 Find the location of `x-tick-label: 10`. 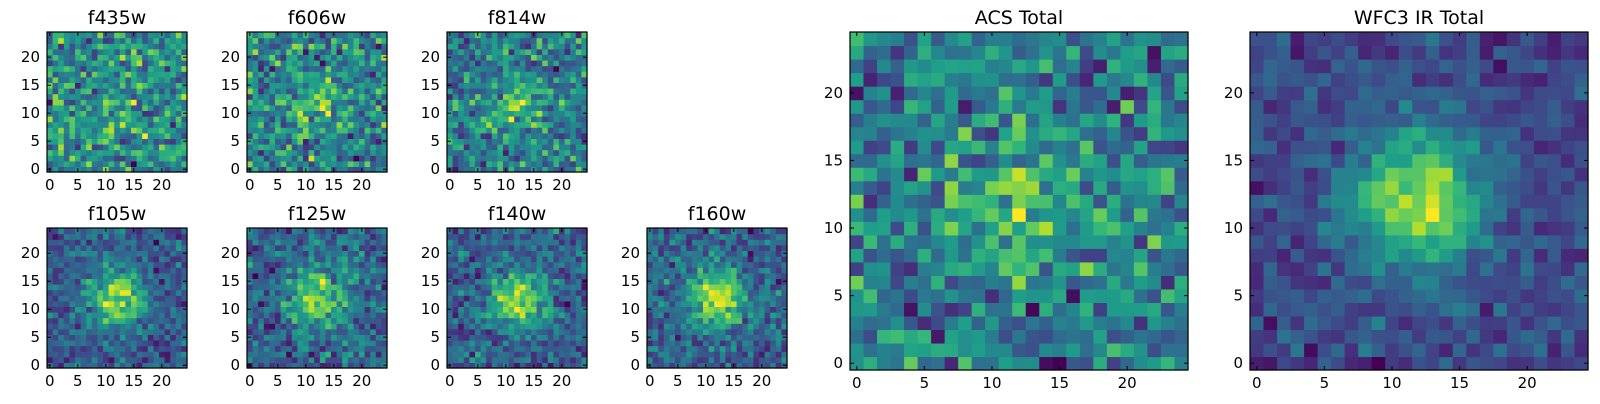

x-tick-label: 10 is located at coordinates (305, 185).